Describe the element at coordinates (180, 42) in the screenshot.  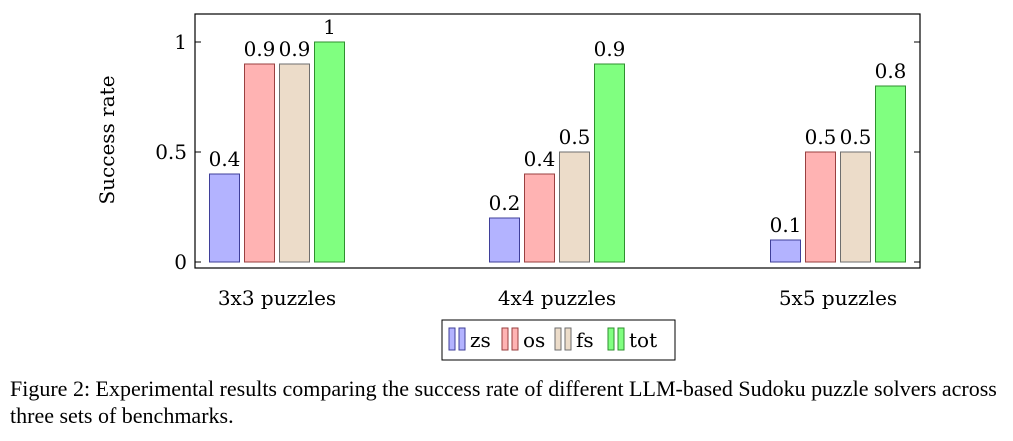
I see `y-tick-label: 1` at that location.